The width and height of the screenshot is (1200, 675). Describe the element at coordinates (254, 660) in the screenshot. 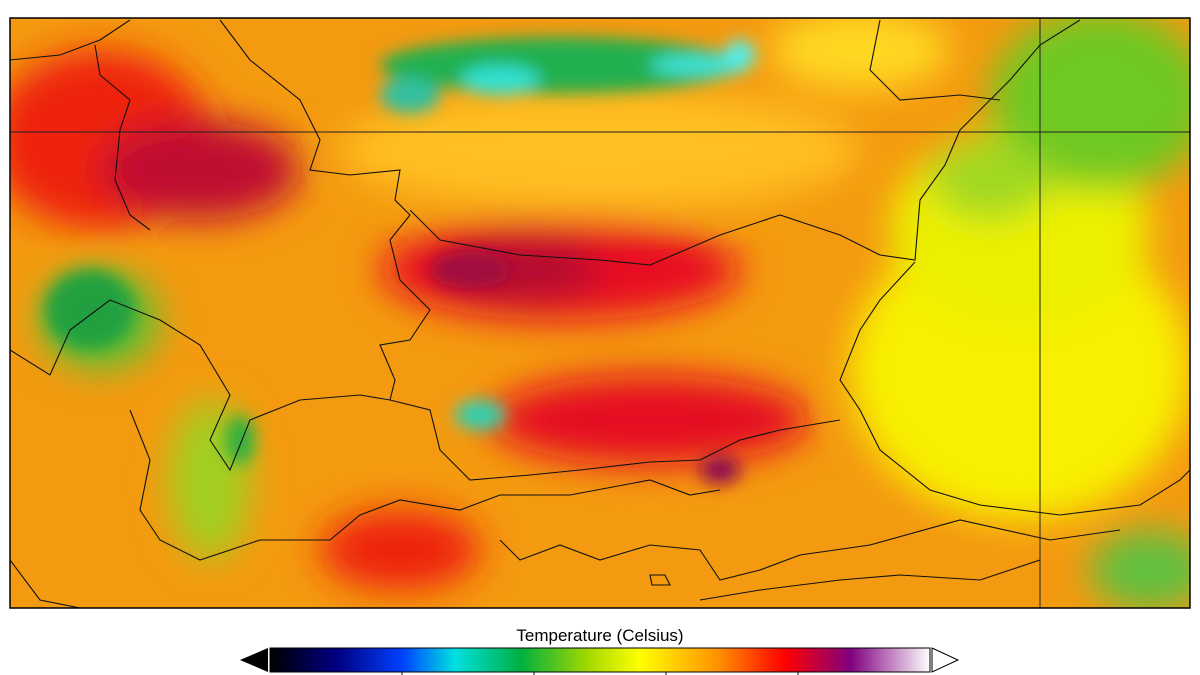

I see `colorbar-under-arrow` at that location.